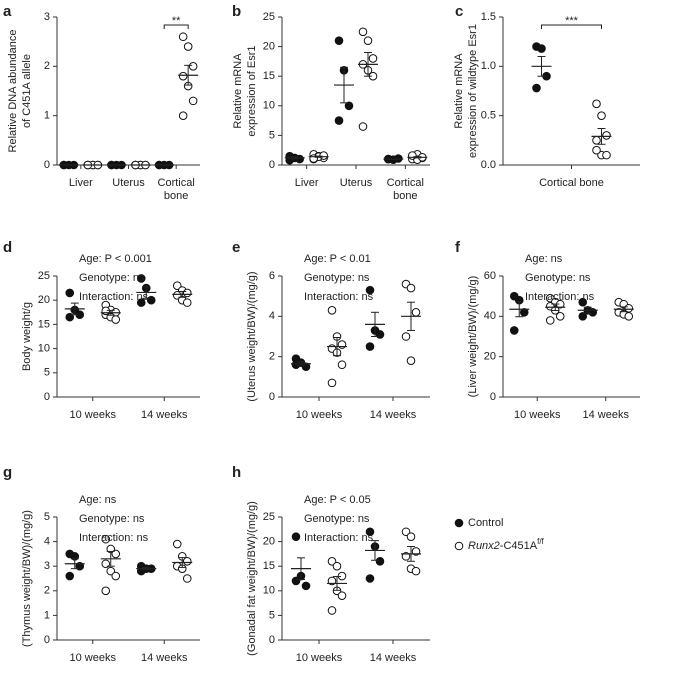 This screenshot has height=685, width=676. What do you see at coordinates (459, 523) in the screenshot?
I see `legend-marker` at bounding box center [459, 523].